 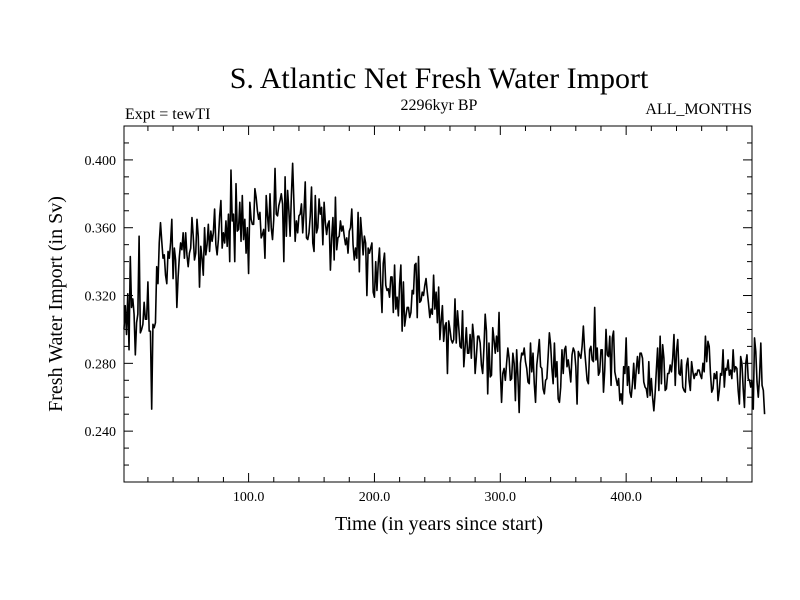 I want to click on y-axis-tick-labels: 0.240 0.280 0.320 0.360 0.400, so click(x=101, y=297).